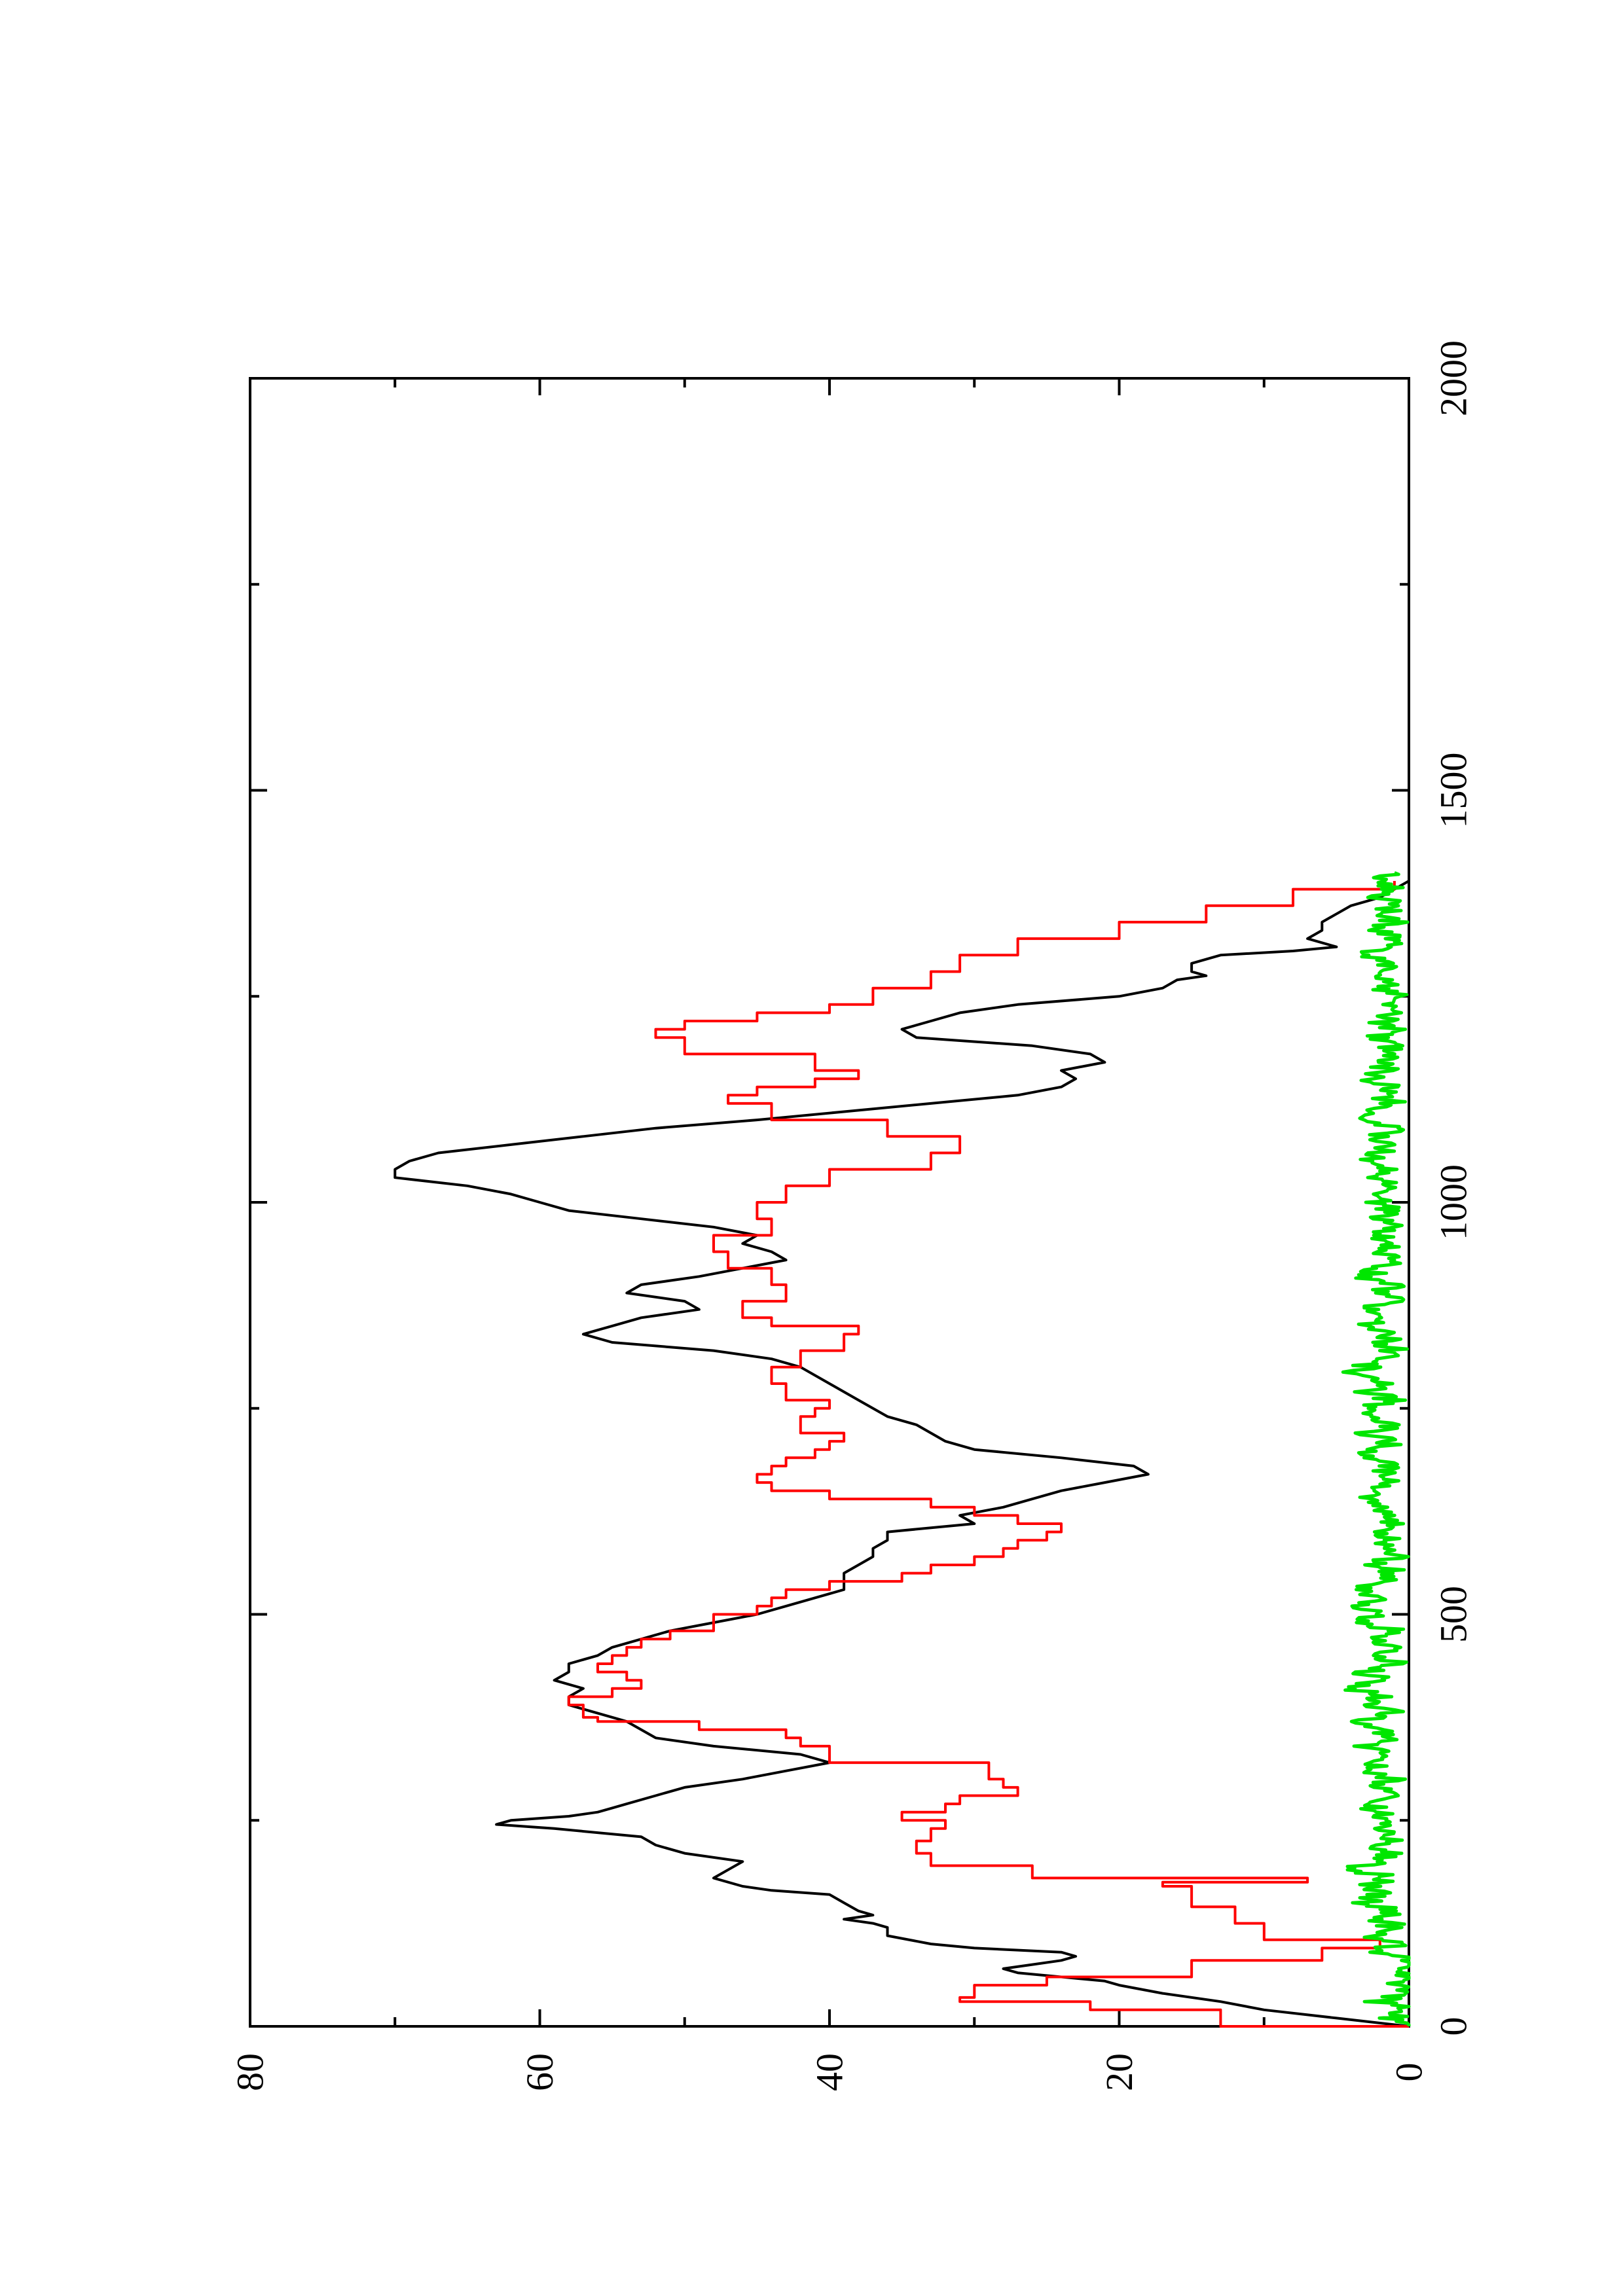 The image size is (1623, 2296). What do you see at coordinates (250, 2072) in the screenshot?
I see `y-tick-label: 80` at bounding box center [250, 2072].